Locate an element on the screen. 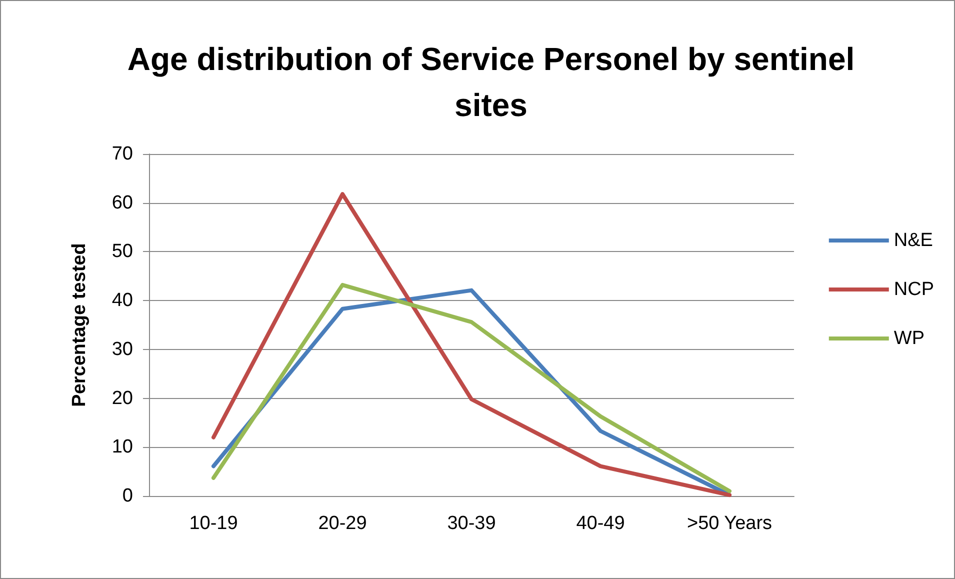  x-tick-label: 40-49 is located at coordinates (600, 523).